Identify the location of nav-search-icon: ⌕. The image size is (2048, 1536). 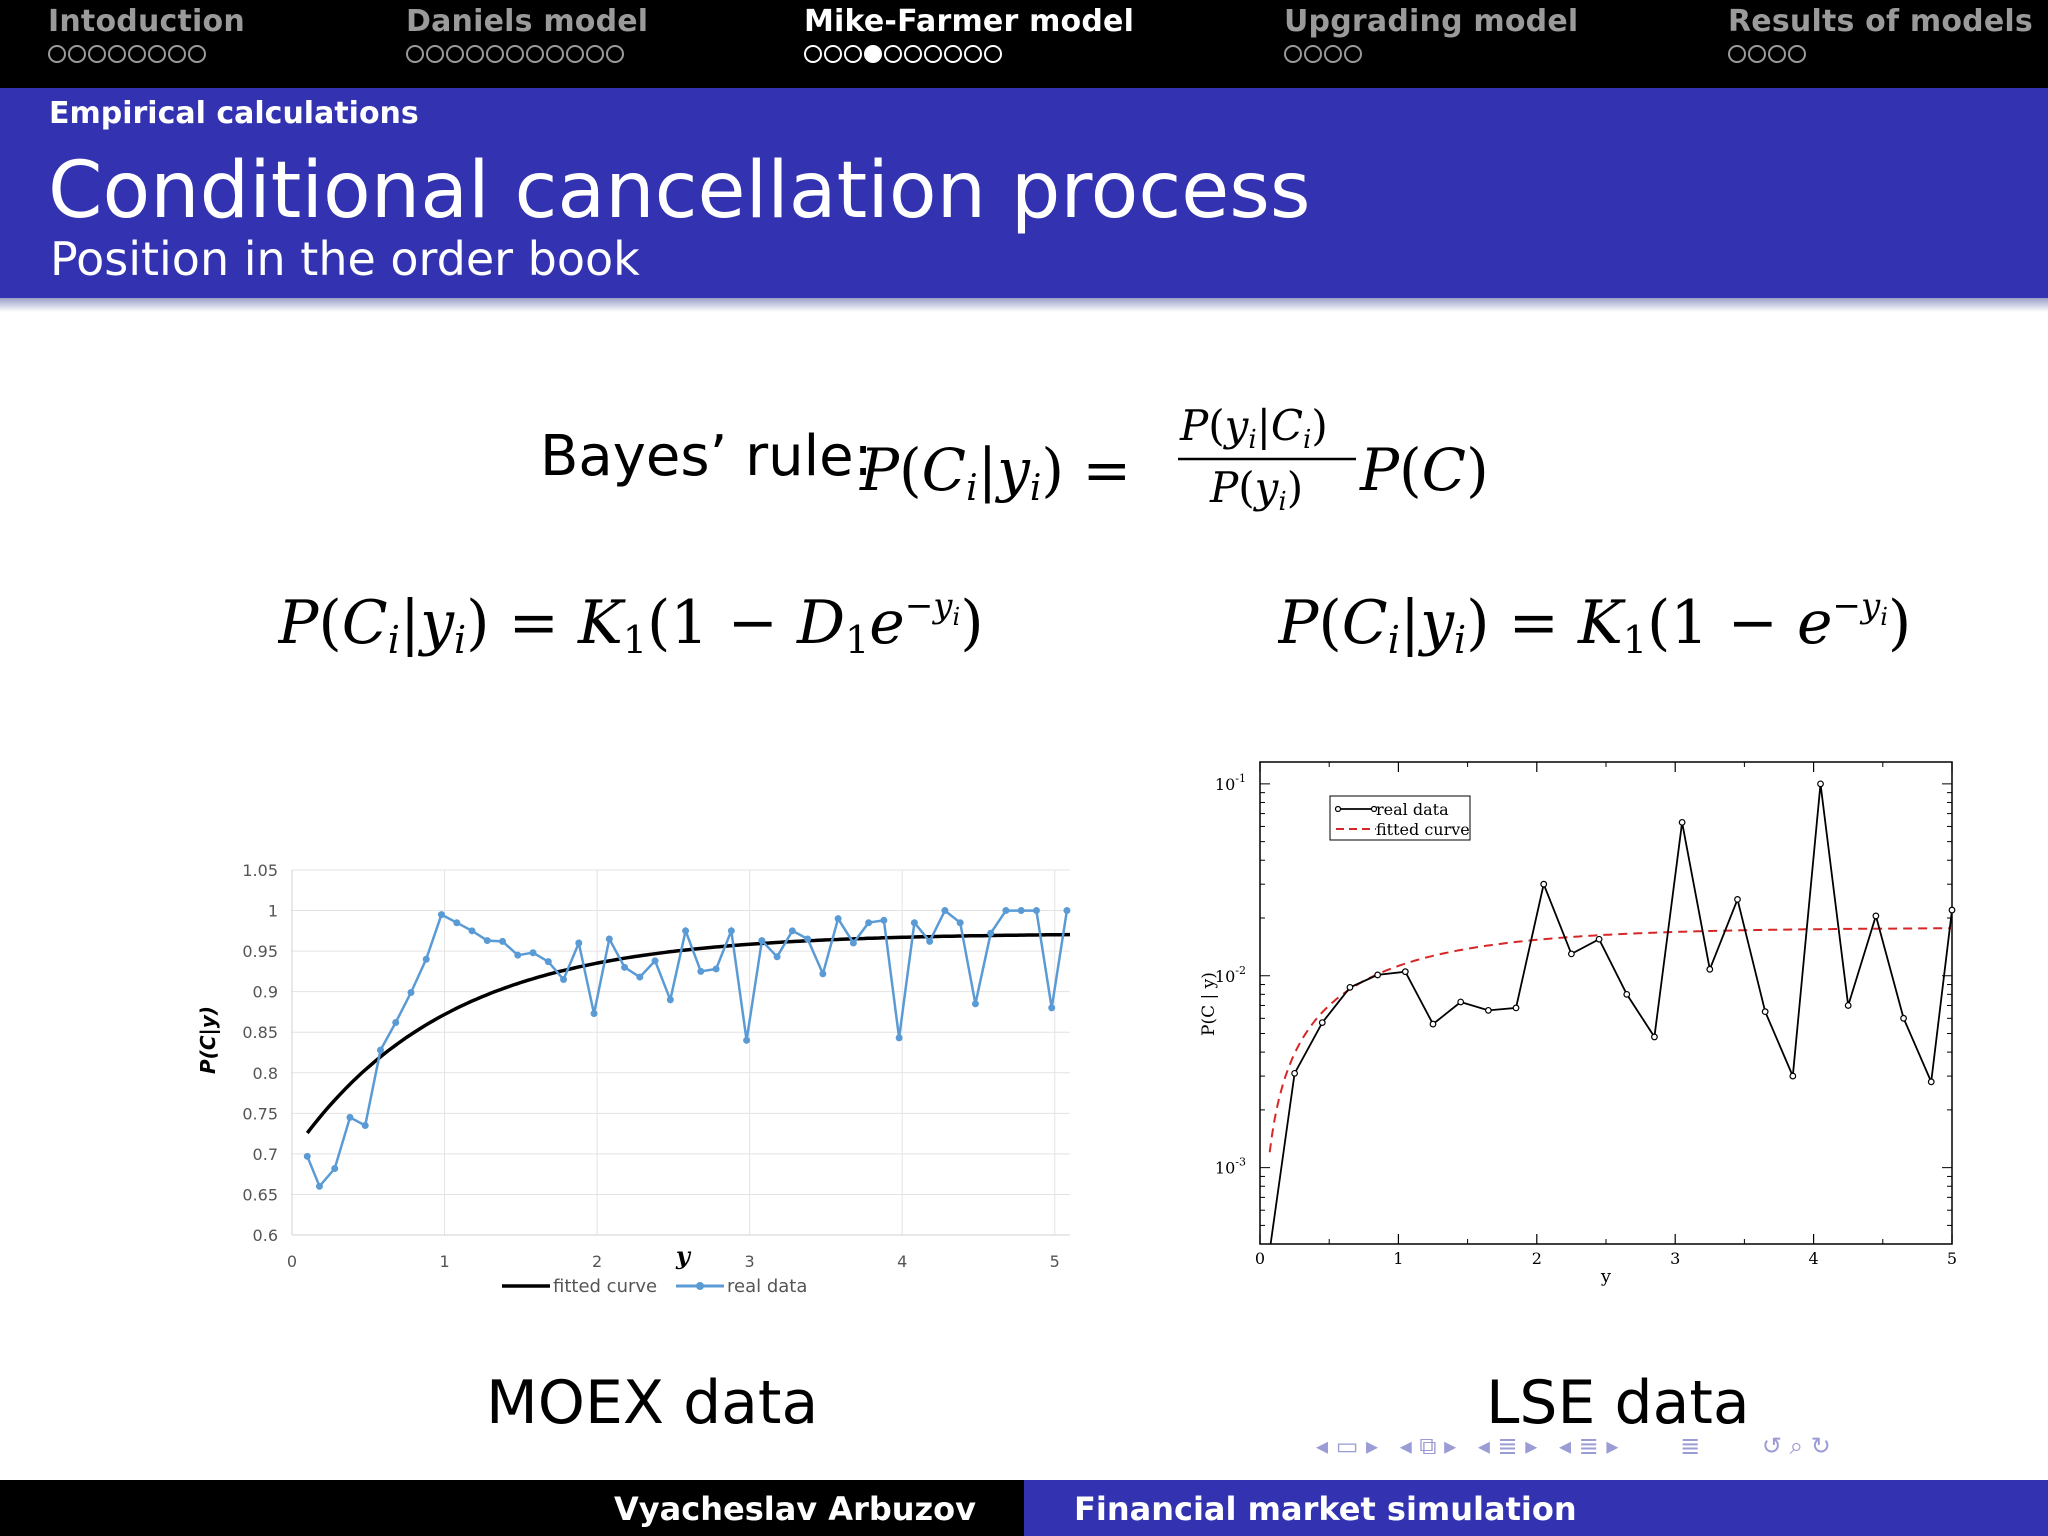
(1796, 1446).